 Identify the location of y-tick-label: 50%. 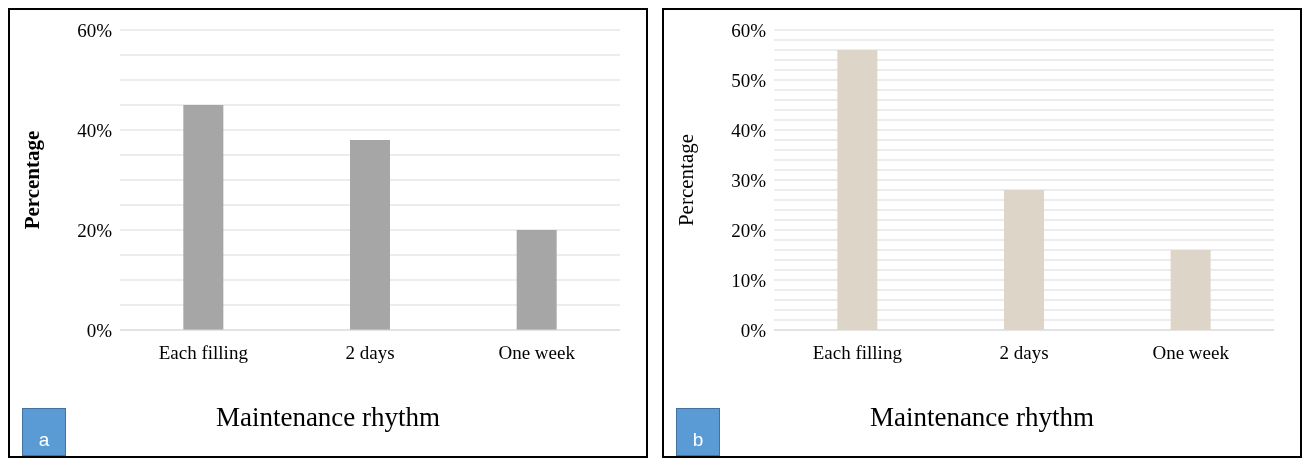
(749, 80).